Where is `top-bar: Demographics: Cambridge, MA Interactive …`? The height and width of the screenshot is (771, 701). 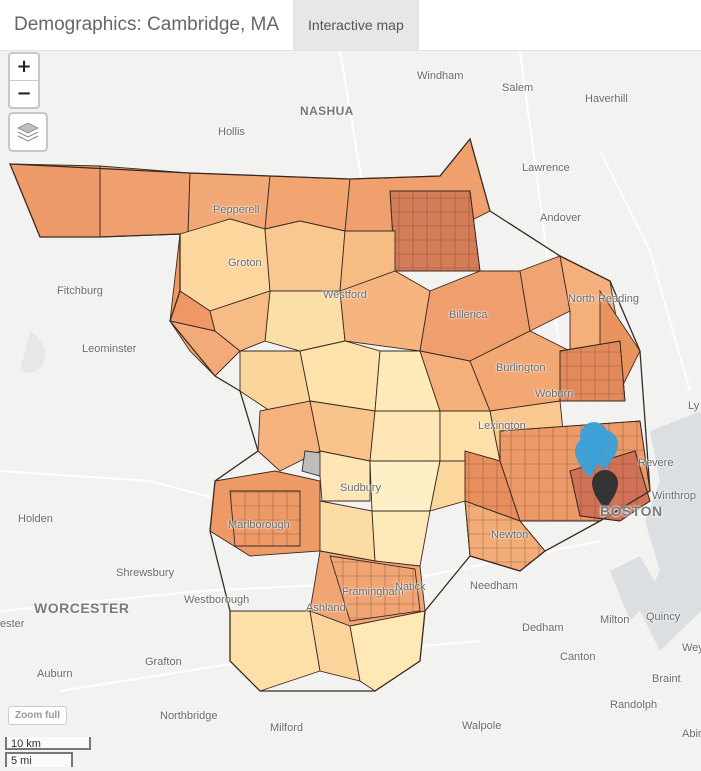 top-bar: Demographics: Cambridge, MA Interactive … is located at coordinates (350, 25).